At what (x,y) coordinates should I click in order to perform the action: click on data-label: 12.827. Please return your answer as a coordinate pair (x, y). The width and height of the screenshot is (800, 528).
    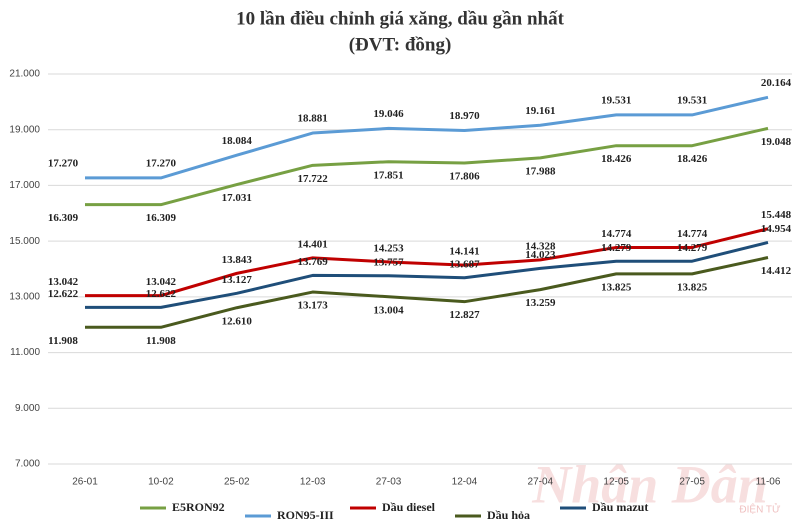
    Looking at the image, I should click on (464, 315).